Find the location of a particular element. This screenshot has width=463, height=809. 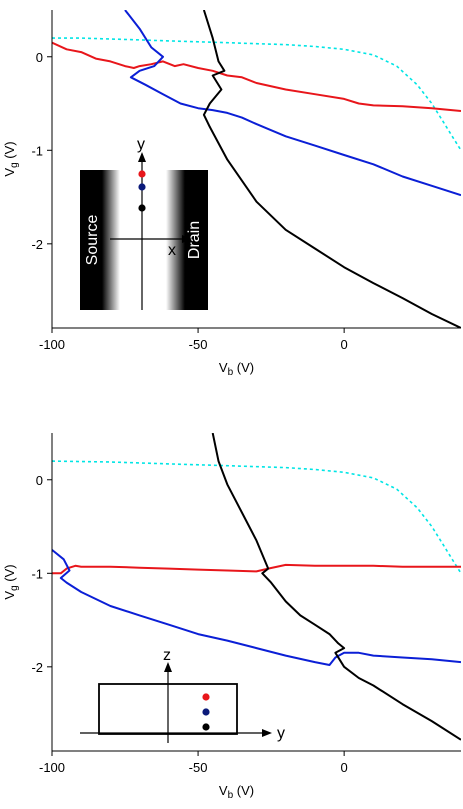

source-label: Source is located at coordinates (92, 240).